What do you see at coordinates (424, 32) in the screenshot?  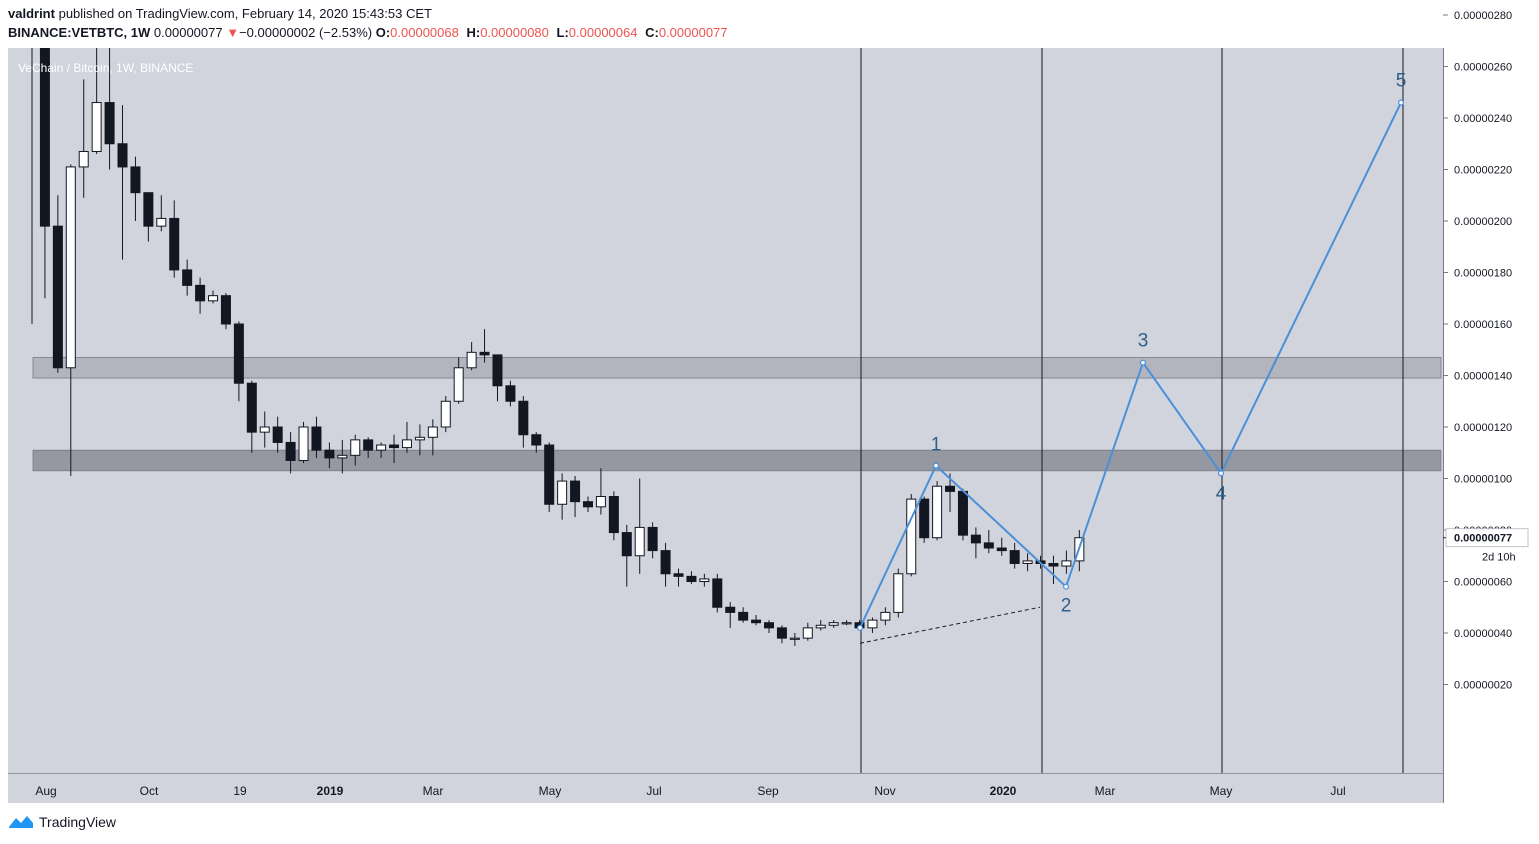 I see `open-value: 0.00000068` at bounding box center [424, 32].